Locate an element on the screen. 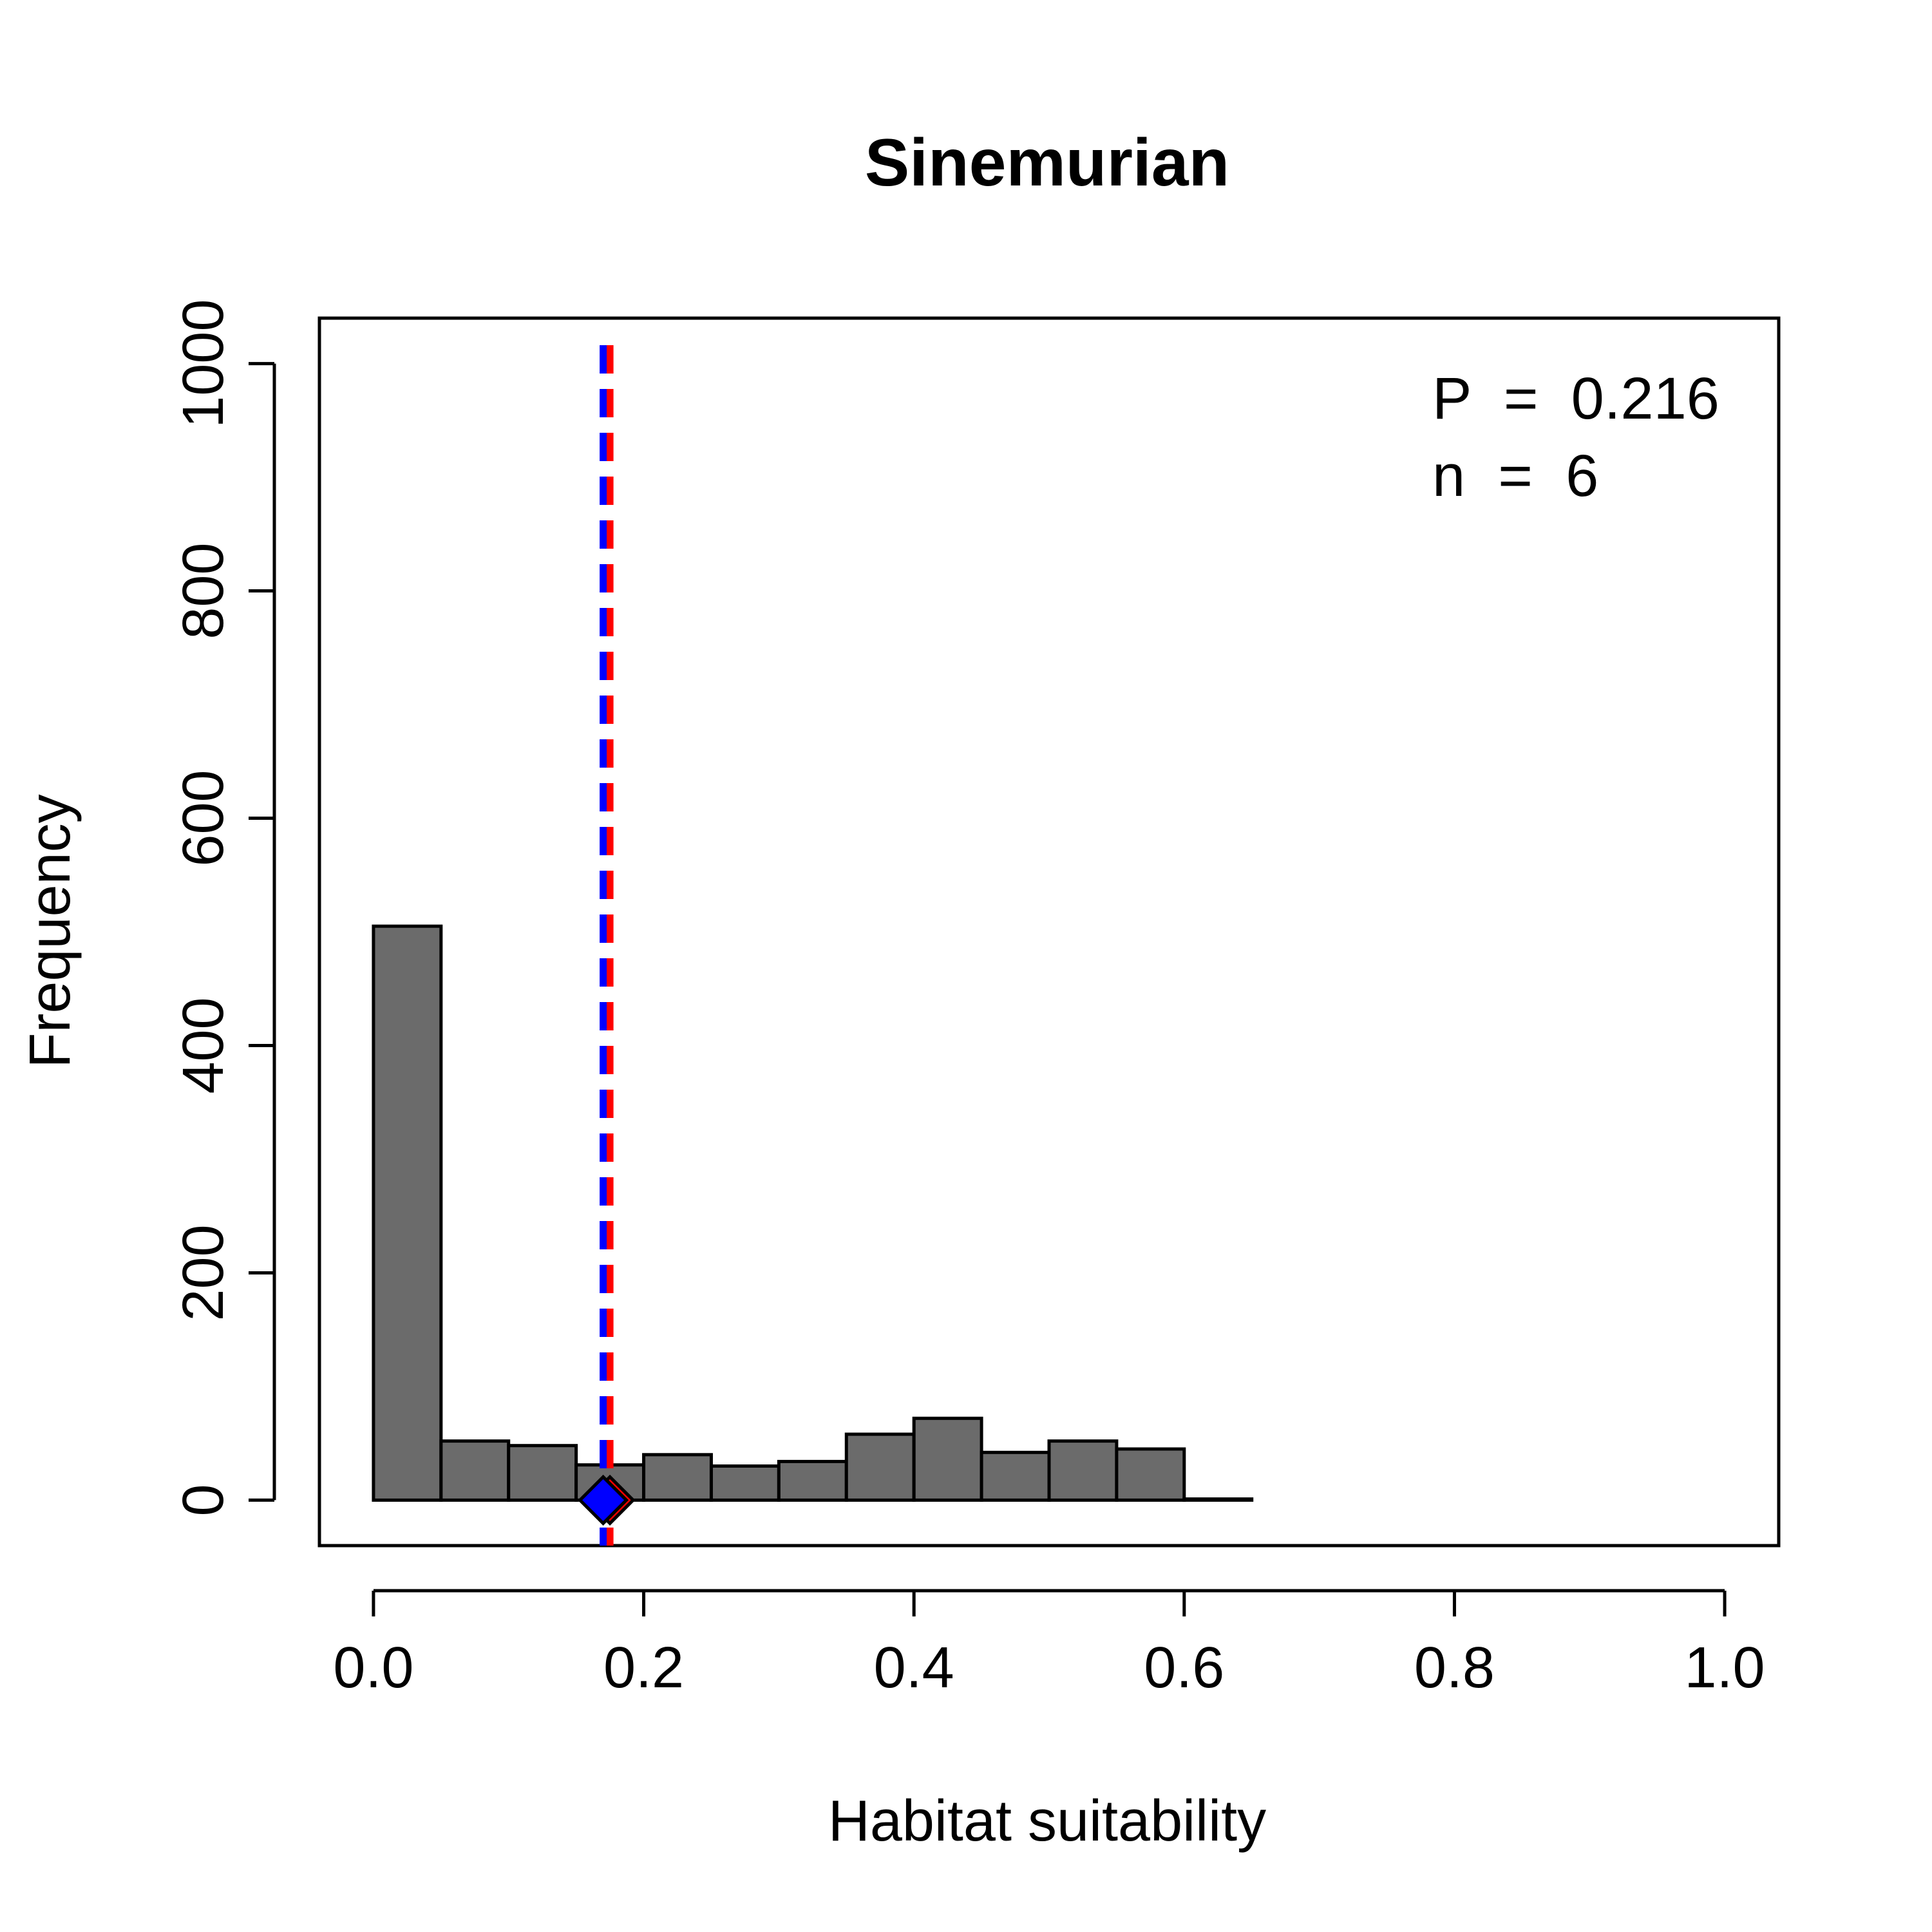 The height and width of the screenshot is (1932, 1932). y-tick-label: 200 is located at coordinates (203, 1272).